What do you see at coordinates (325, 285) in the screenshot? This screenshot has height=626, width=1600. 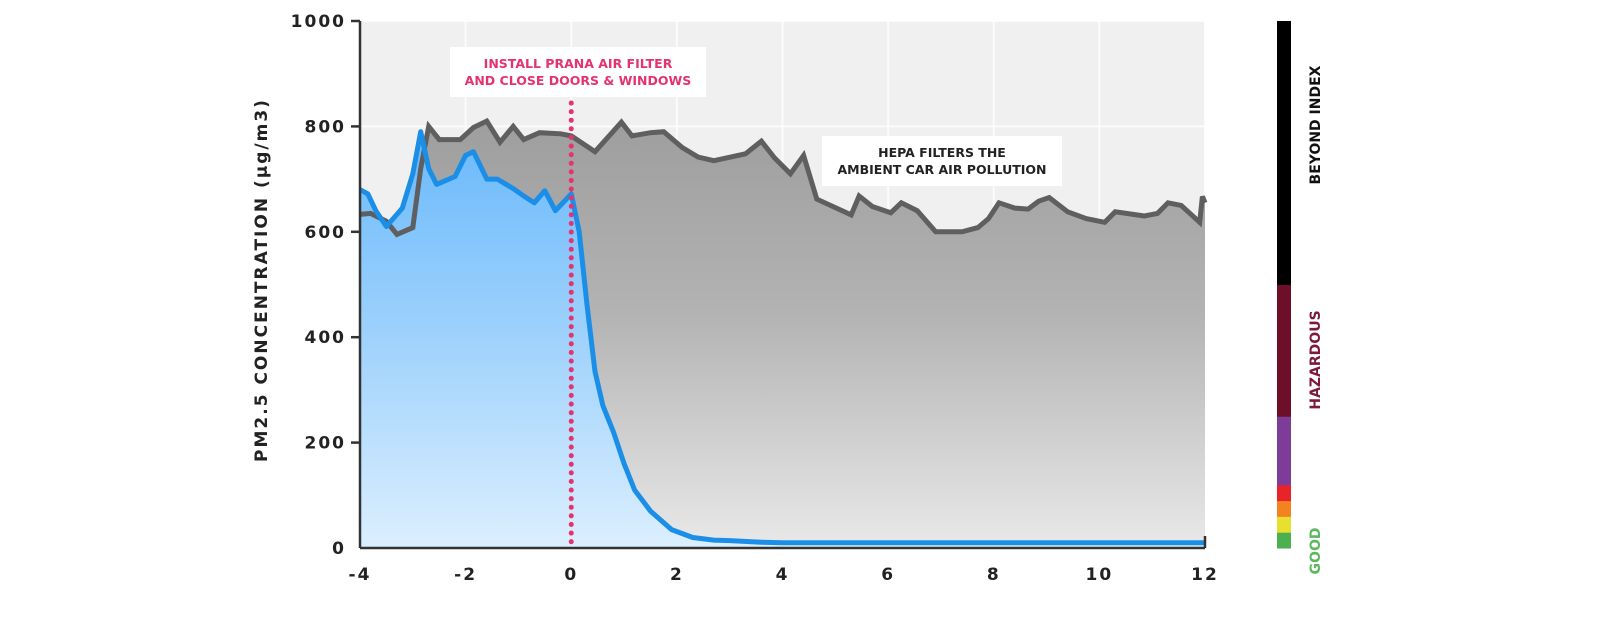 I see `y-axis-ticks: 0 200 400 600 800 1000` at bounding box center [325, 285].